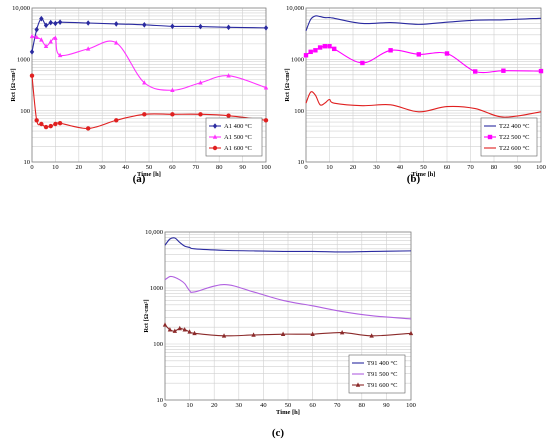 The image size is (550, 443). Describe the element at coordinates (156, 288) in the screenshot. I see `panel-c-y-tick-label: 1000` at that location.